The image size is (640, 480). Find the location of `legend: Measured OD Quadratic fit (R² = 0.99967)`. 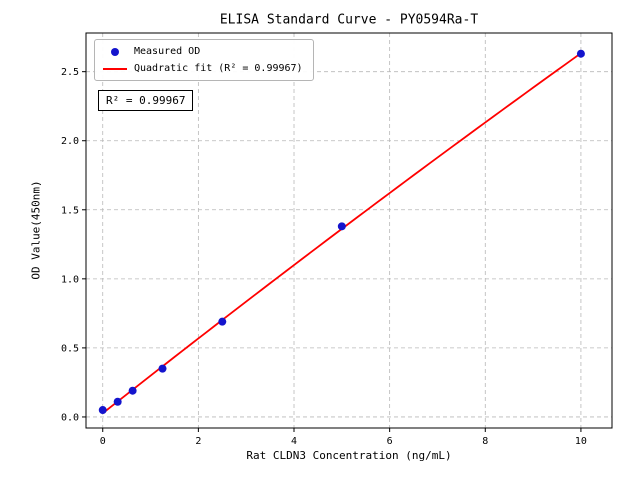

legend: Measured OD Quadratic fit (R² = 0.99967) is located at coordinates (204, 60).